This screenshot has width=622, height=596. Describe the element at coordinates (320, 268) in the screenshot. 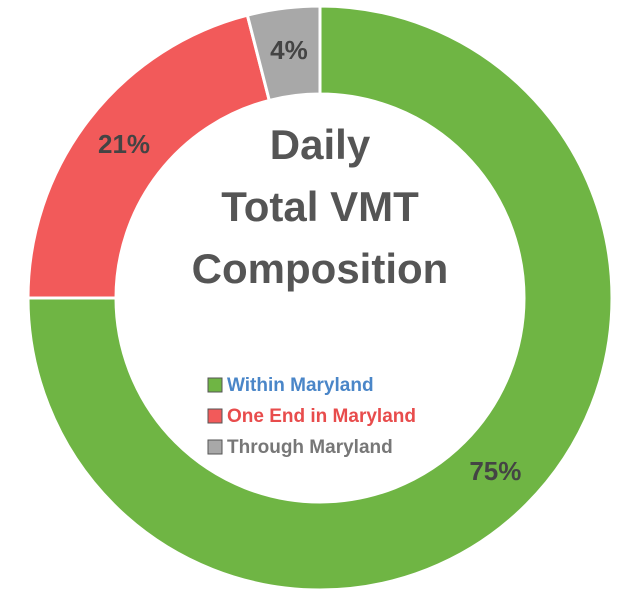

I see `chart-title: Composition` at that location.